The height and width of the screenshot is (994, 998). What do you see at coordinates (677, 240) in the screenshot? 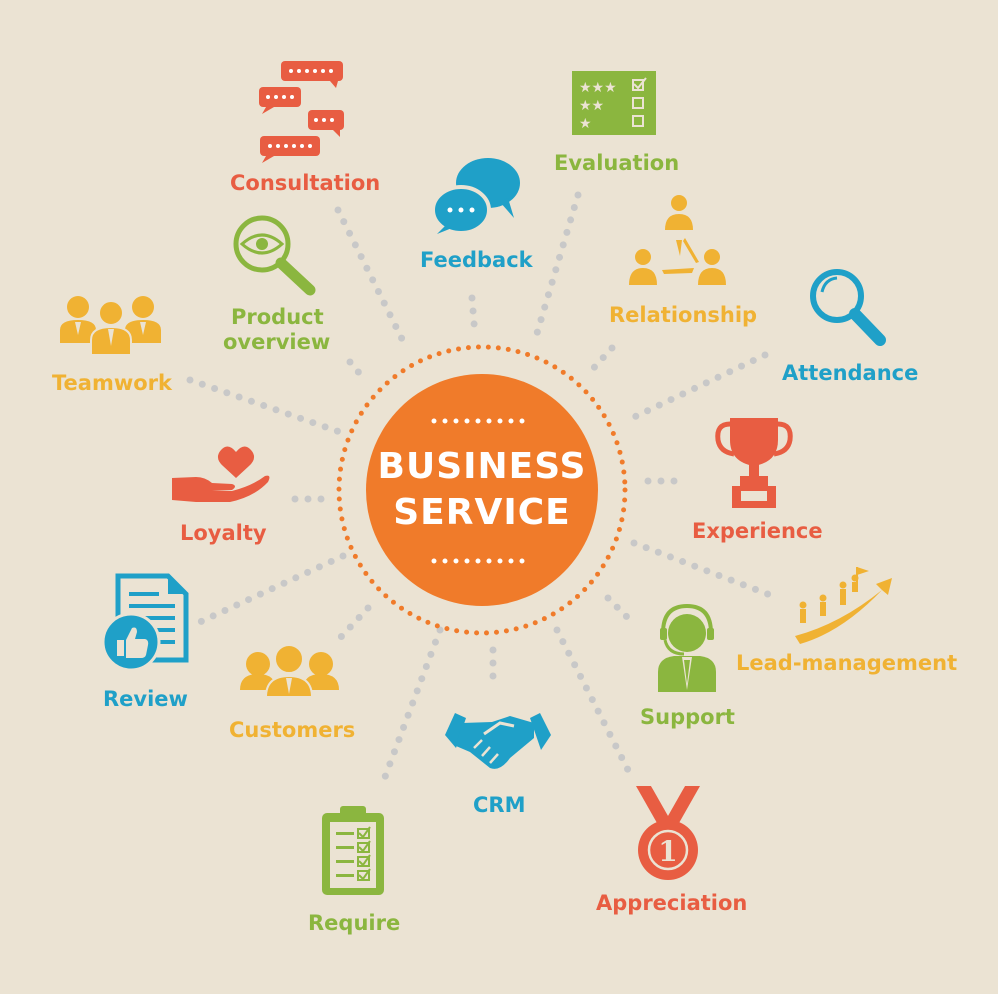
I see `people-network-icon` at bounding box center [677, 240].